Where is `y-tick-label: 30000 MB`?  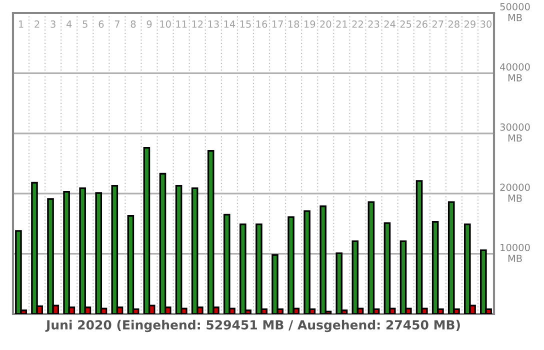 y-tick-label: 30000 MB is located at coordinates (515, 132).